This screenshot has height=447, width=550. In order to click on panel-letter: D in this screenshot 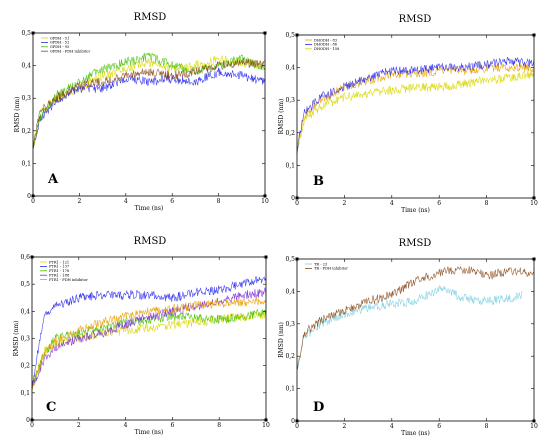, I will do `click(318, 407)`.